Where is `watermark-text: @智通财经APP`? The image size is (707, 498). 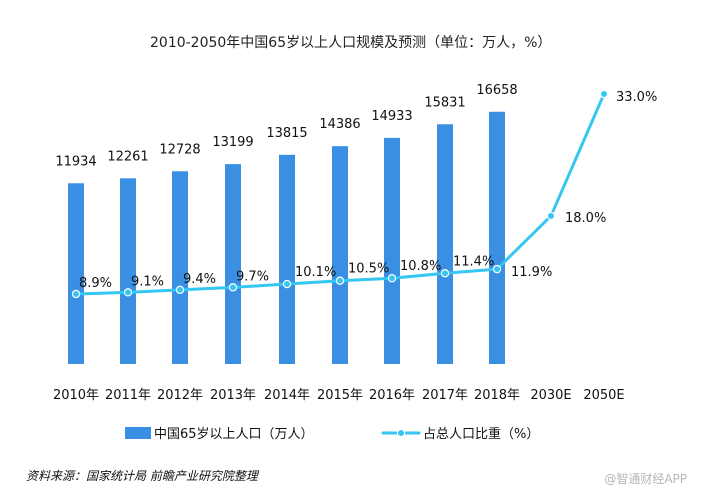 watermark-text: @智通财经APP is located at coordinates (645, 479).